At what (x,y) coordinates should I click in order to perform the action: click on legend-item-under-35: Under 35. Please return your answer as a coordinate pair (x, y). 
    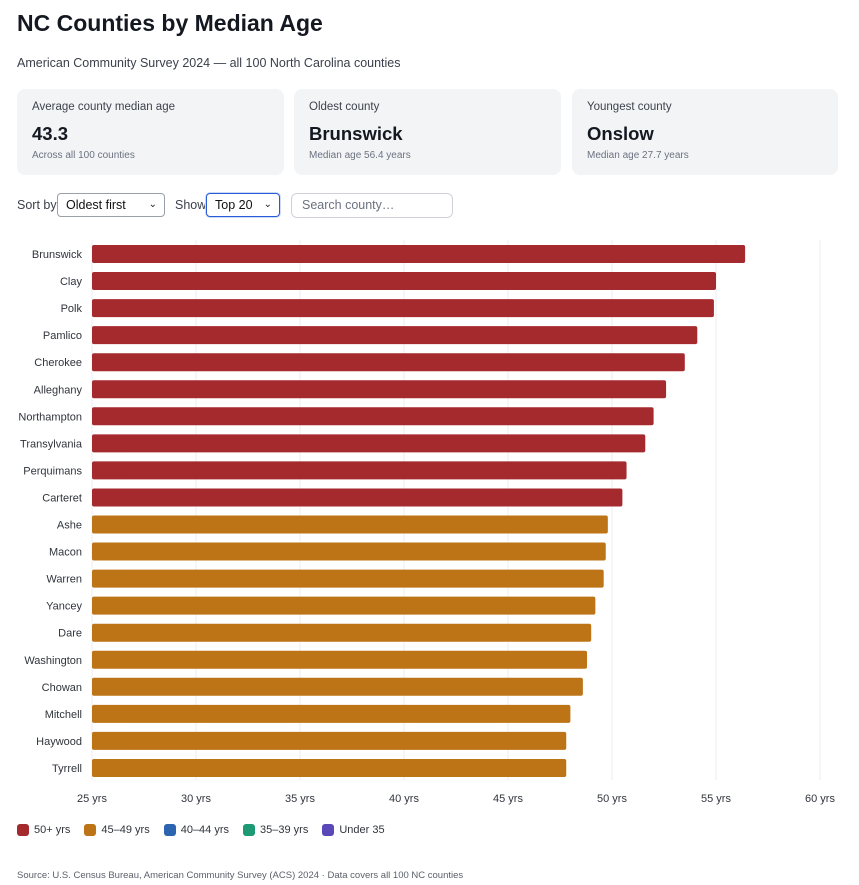
    Looking at the image, I should click on (353, 830).